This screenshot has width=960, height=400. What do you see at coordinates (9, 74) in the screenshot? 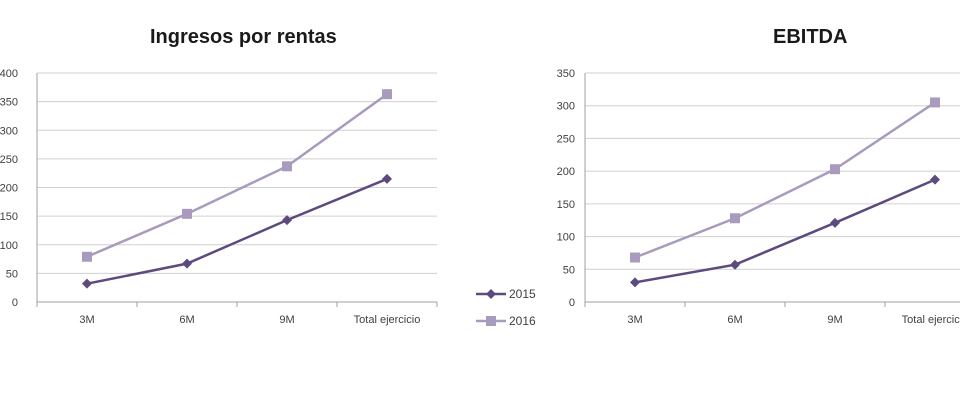
I see `y-tick-label: 400` at bounding box center [9, 74].